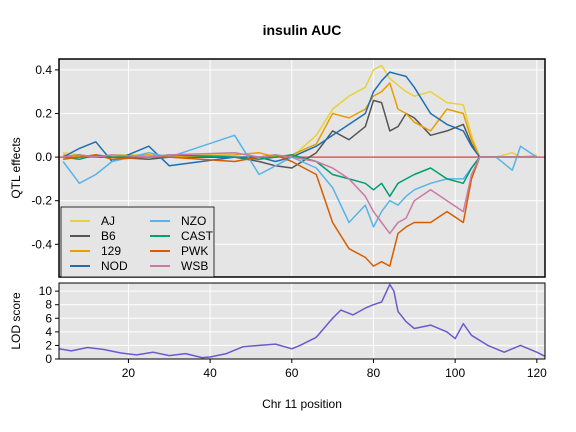  What do you see at coordinates (41, 244) in the screenshot?
I see `effects-y-tick-label: -0.4` at bounding box center [41, 244].